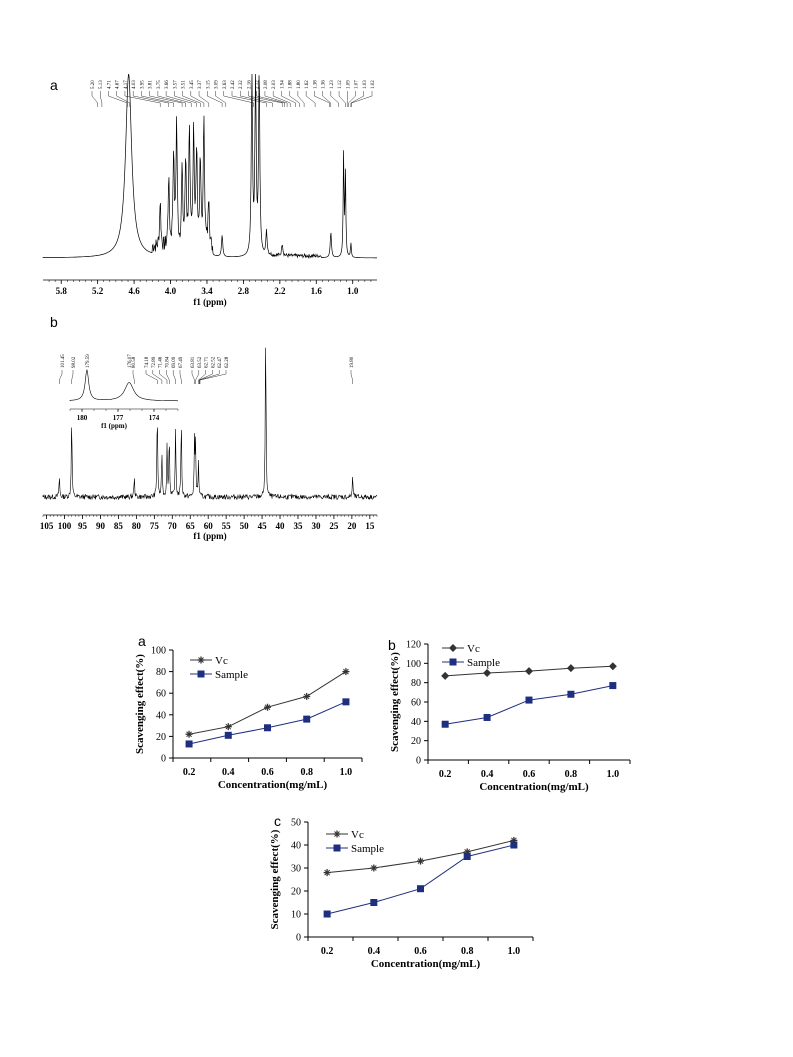 The width and height of the screenshot is (793, 1057). What do you see at coordinates (420, 951) in the screenshot?
I see `chart-c-x-tick-label: 0.6` at bounding box center [420, 951].